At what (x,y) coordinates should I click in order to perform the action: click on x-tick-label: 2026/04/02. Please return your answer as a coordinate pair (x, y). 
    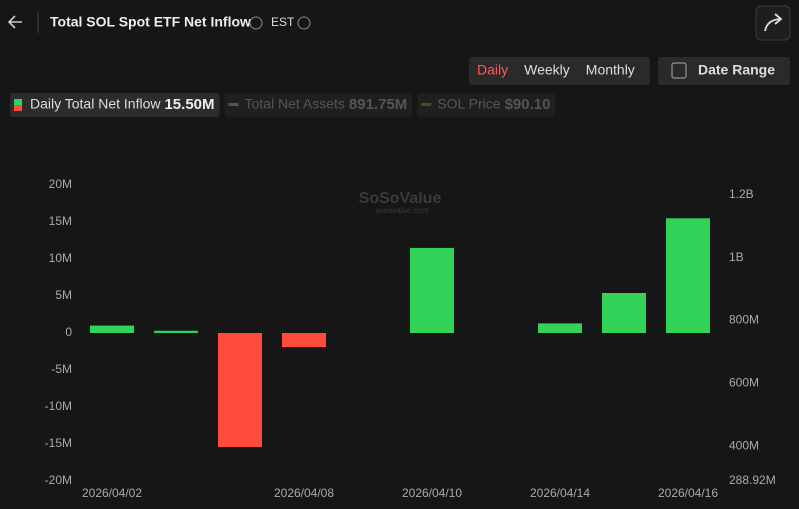
    Looking at the image, I should click on (112, 493).